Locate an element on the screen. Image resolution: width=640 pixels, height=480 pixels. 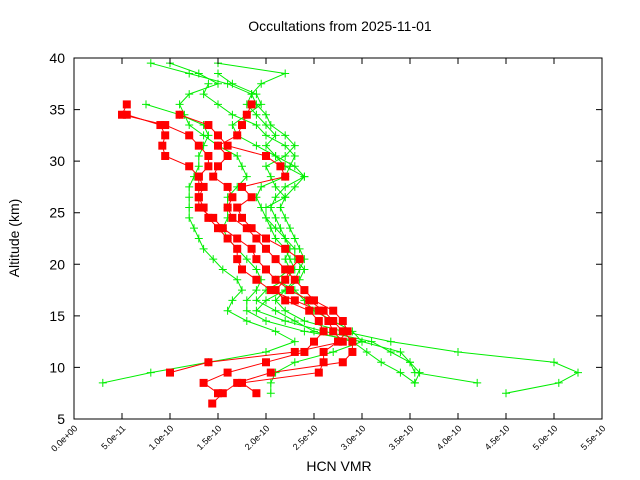
y-tick-label: 40 is located at coordinates (57, 58).